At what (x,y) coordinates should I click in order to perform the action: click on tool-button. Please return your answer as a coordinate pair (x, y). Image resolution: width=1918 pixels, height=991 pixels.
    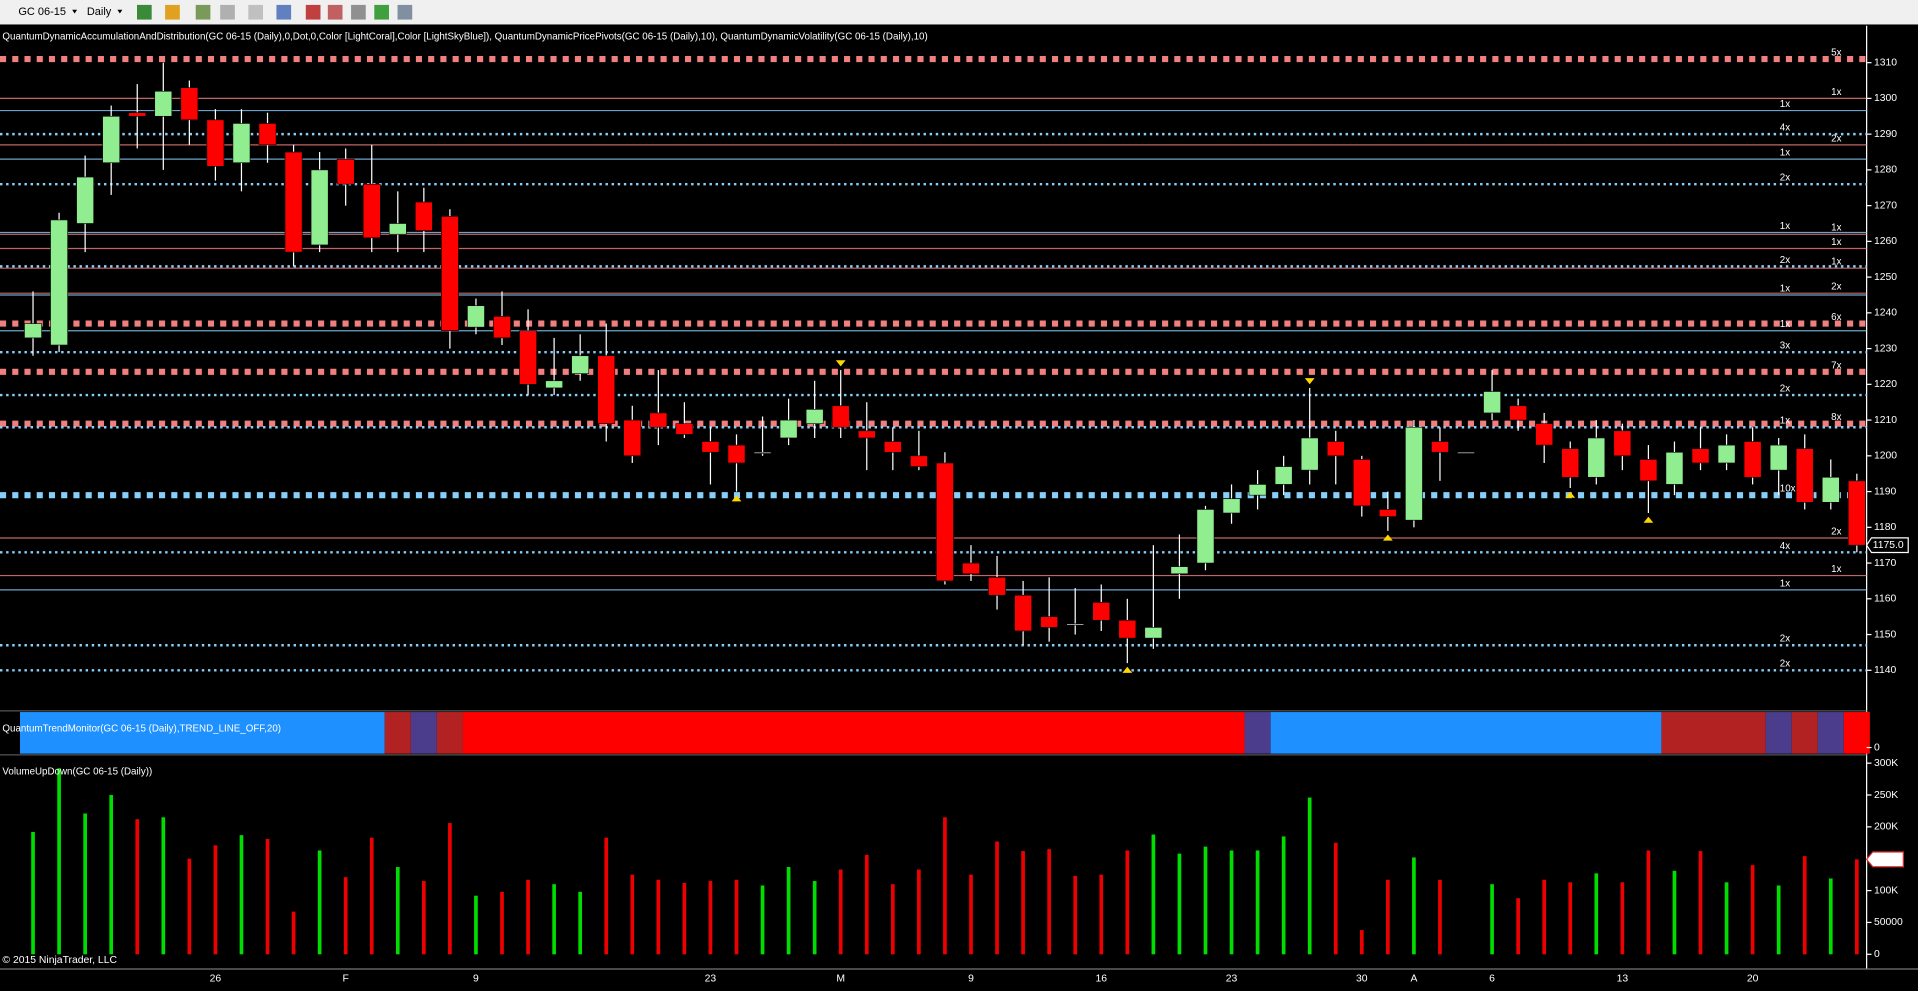
    Looking at the image, I should click on (227, 12).